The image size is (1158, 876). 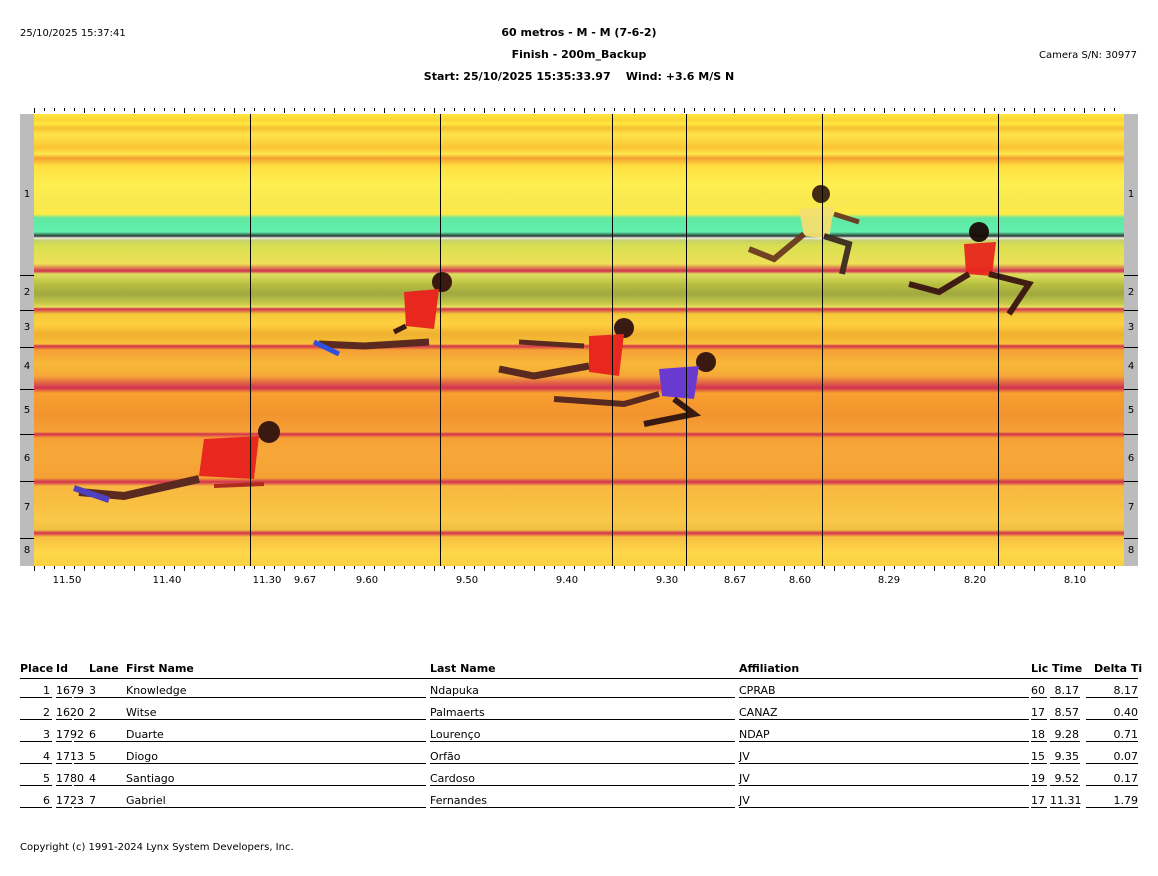 What do you see at coordinates (579, 713) in the screenshot?
I see `table-row: 2 1620 2 Witse Palmaerts CANAZ 17 8.57 0.40` at bounding box center [579, 713].